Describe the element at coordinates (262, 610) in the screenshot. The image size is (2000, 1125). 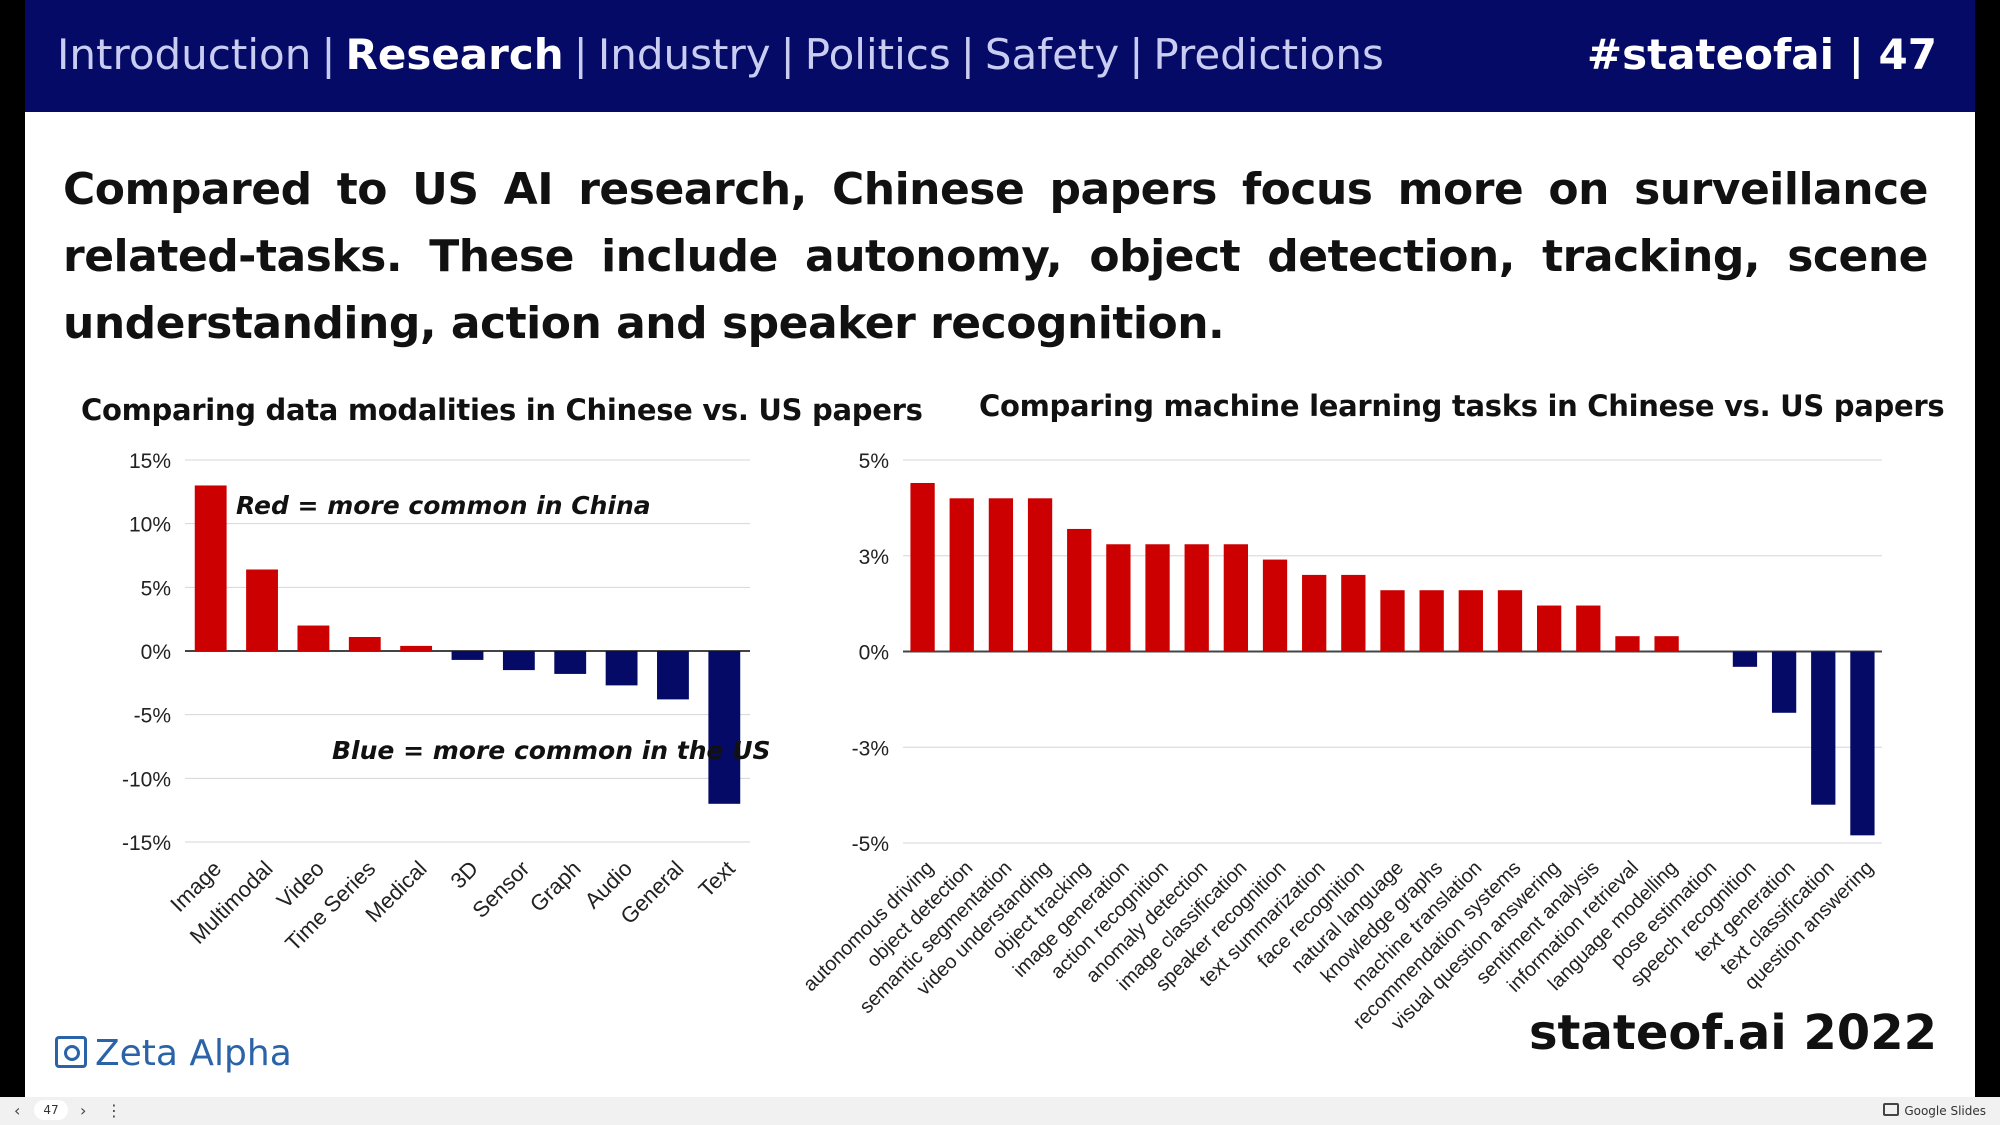
I see `bar-multimodal` at that location.